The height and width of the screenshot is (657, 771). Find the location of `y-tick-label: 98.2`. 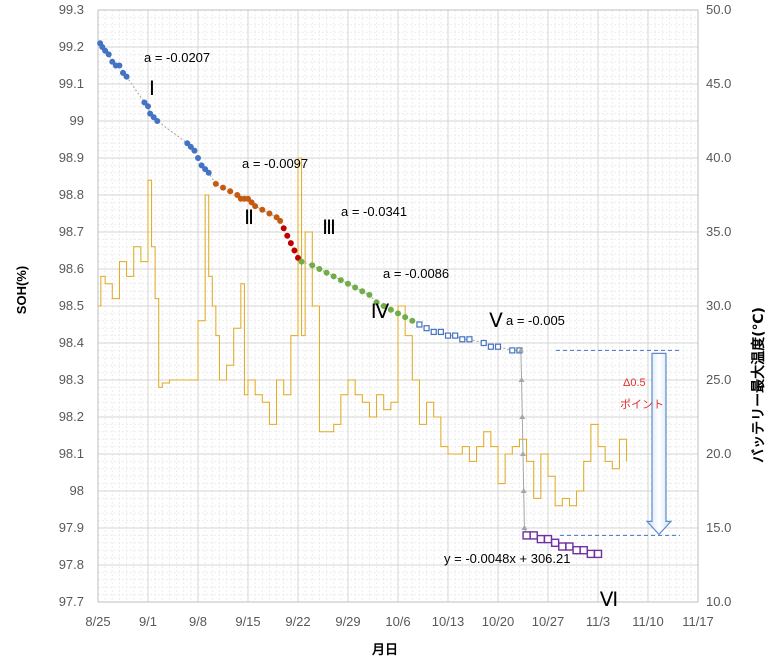

y-tick-label: 98.2 is located at coordinates (71, 416).